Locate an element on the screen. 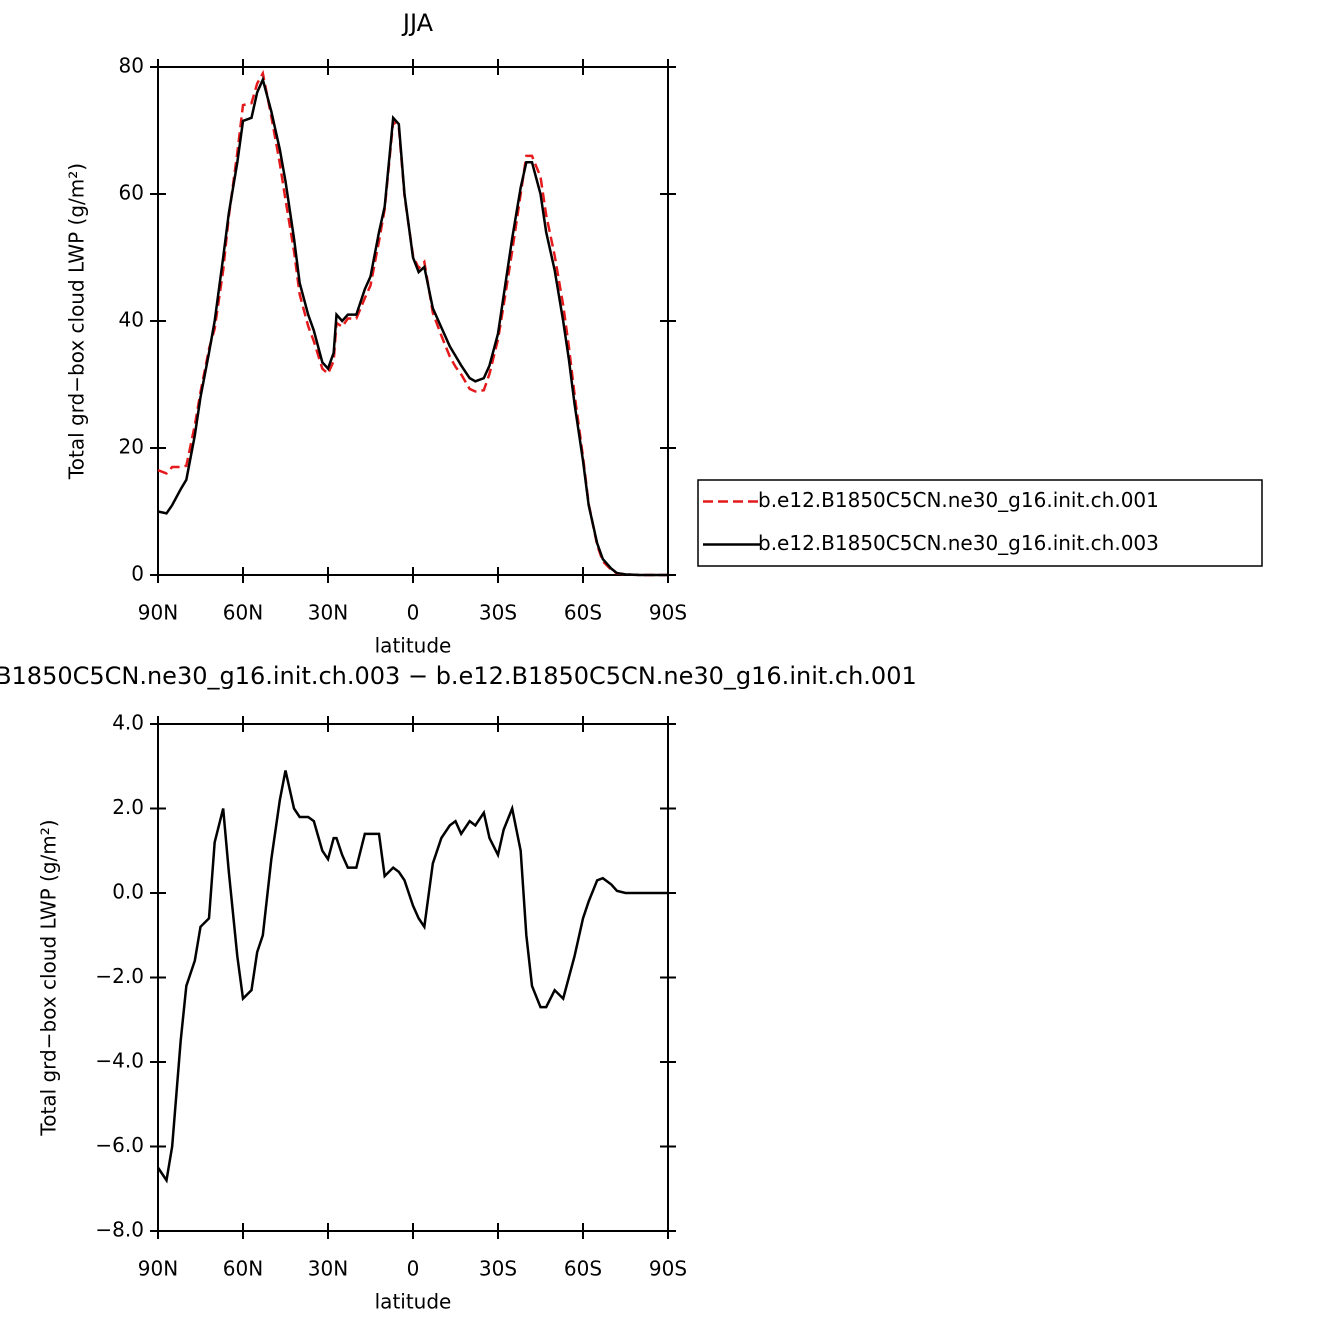 The height and width of the screenshot is (1325, 1325). y-tick-label: −8.0 is located at coordinates (119, 1230).